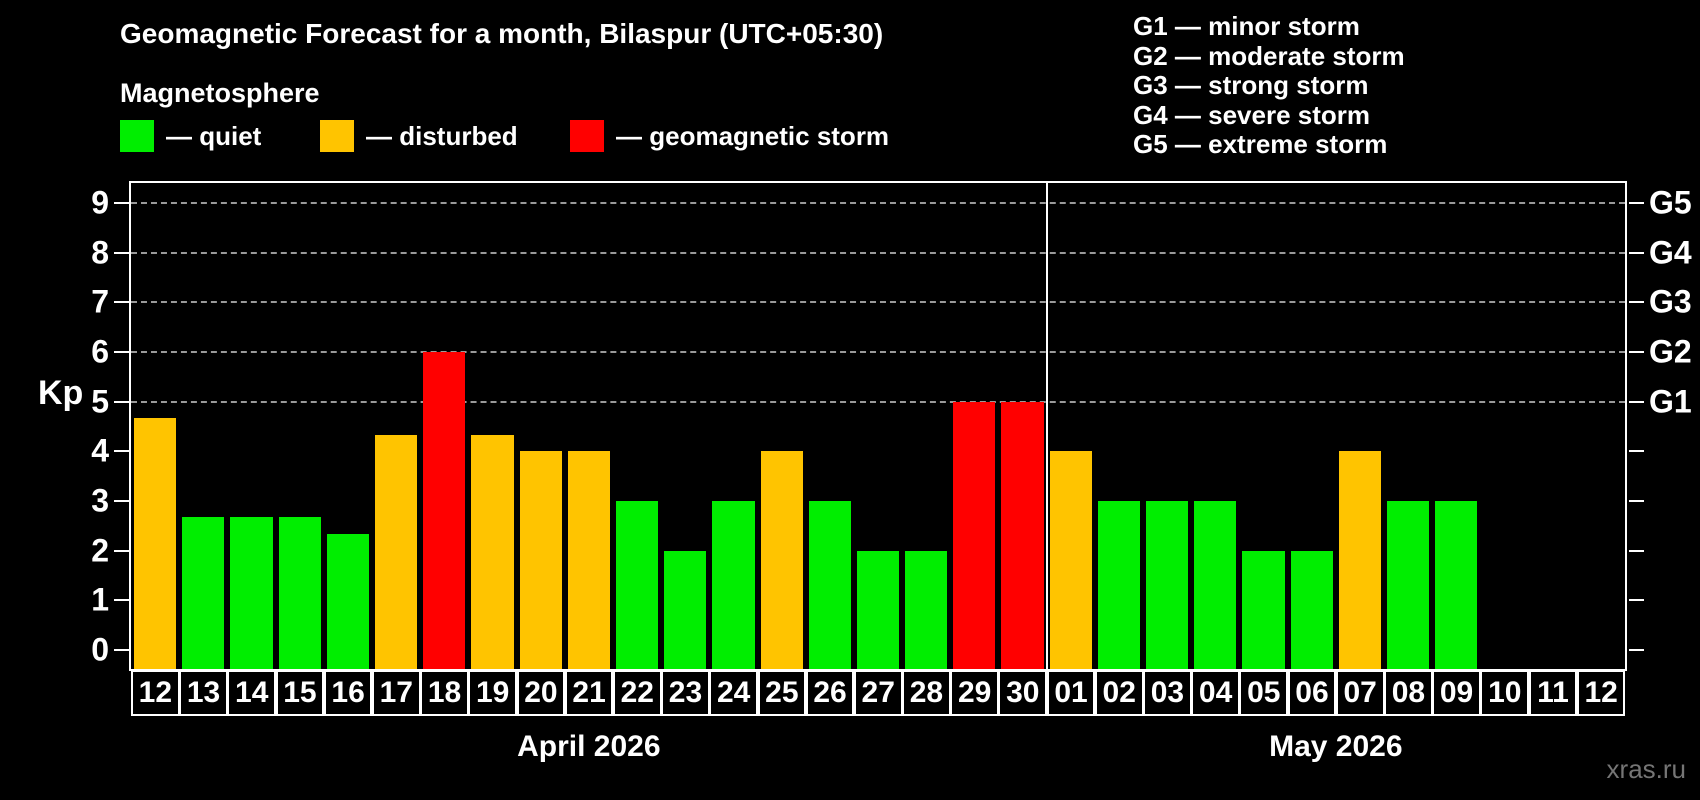  Describe the element at coordinates (300, 693) in the screenshot. I see `day-cell-april-15: 15` at that location.